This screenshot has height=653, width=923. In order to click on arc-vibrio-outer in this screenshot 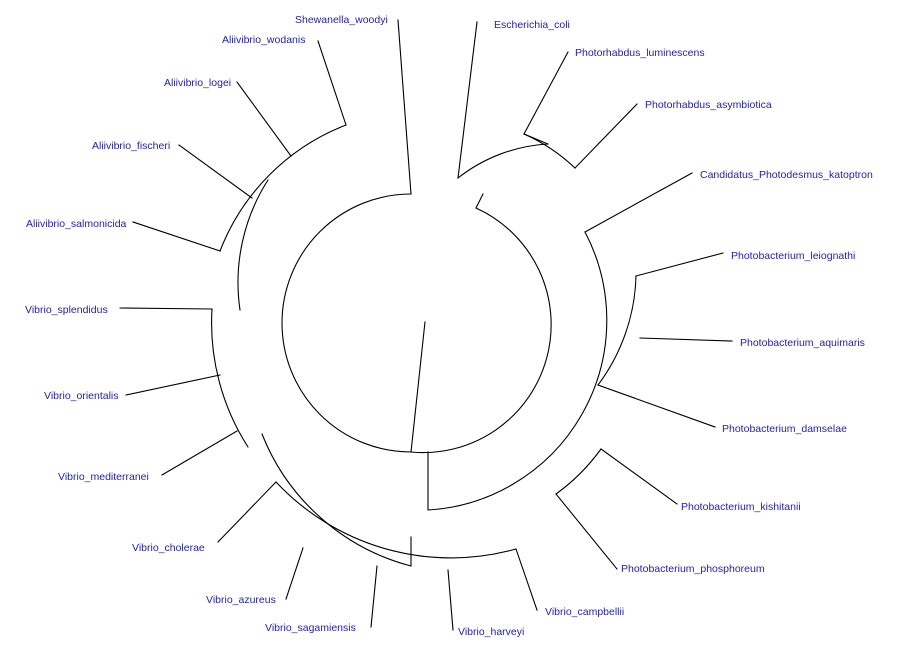, I will do `click(336, 500)`.